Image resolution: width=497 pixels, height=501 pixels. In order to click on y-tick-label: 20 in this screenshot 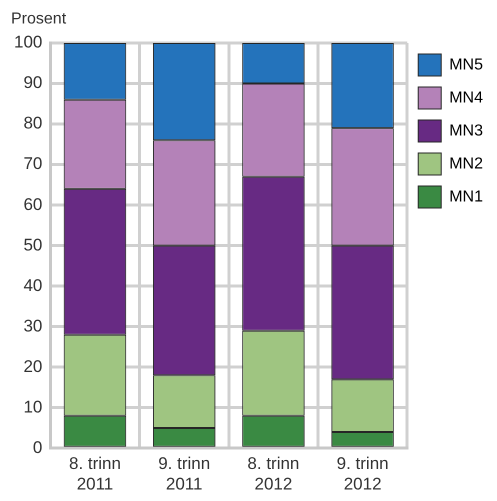, I will do `click(32, 366)`.